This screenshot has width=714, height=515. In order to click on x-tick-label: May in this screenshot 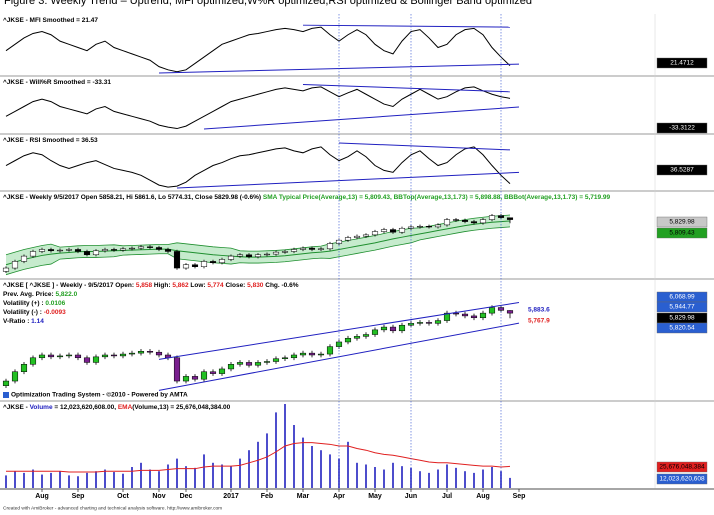, I will do `click(375, 496)`.